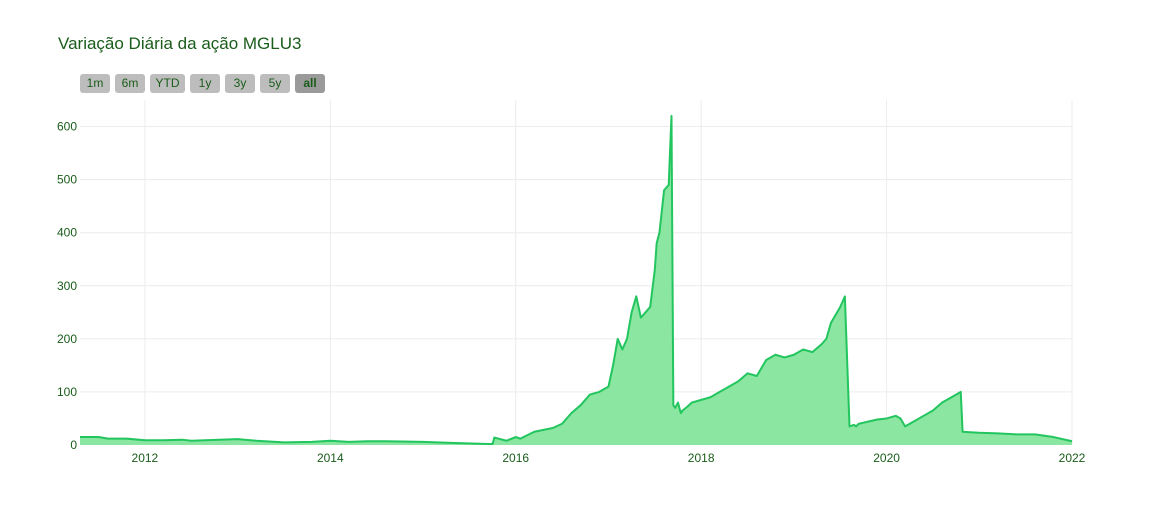 The width and height of the screenshot is (1153, 525). Describe the element at coordinates (275, 83) in the screenshot. I see `range-button-5y: 5y` at that location.